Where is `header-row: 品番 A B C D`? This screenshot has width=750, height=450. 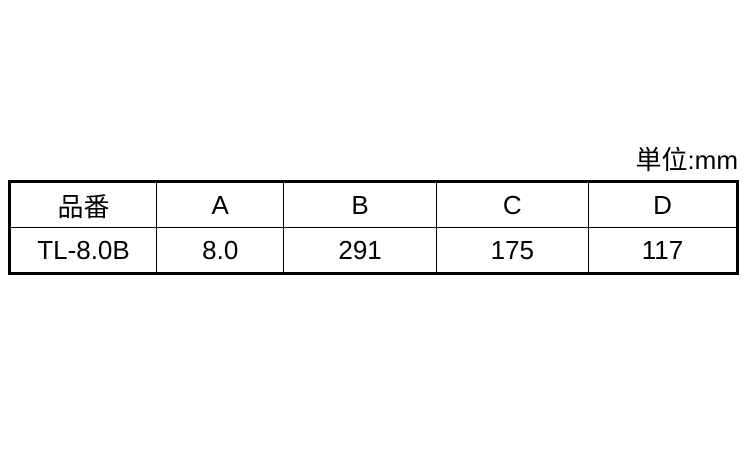
header-row: 品番 A B C D is located at coordinates (374, 204).